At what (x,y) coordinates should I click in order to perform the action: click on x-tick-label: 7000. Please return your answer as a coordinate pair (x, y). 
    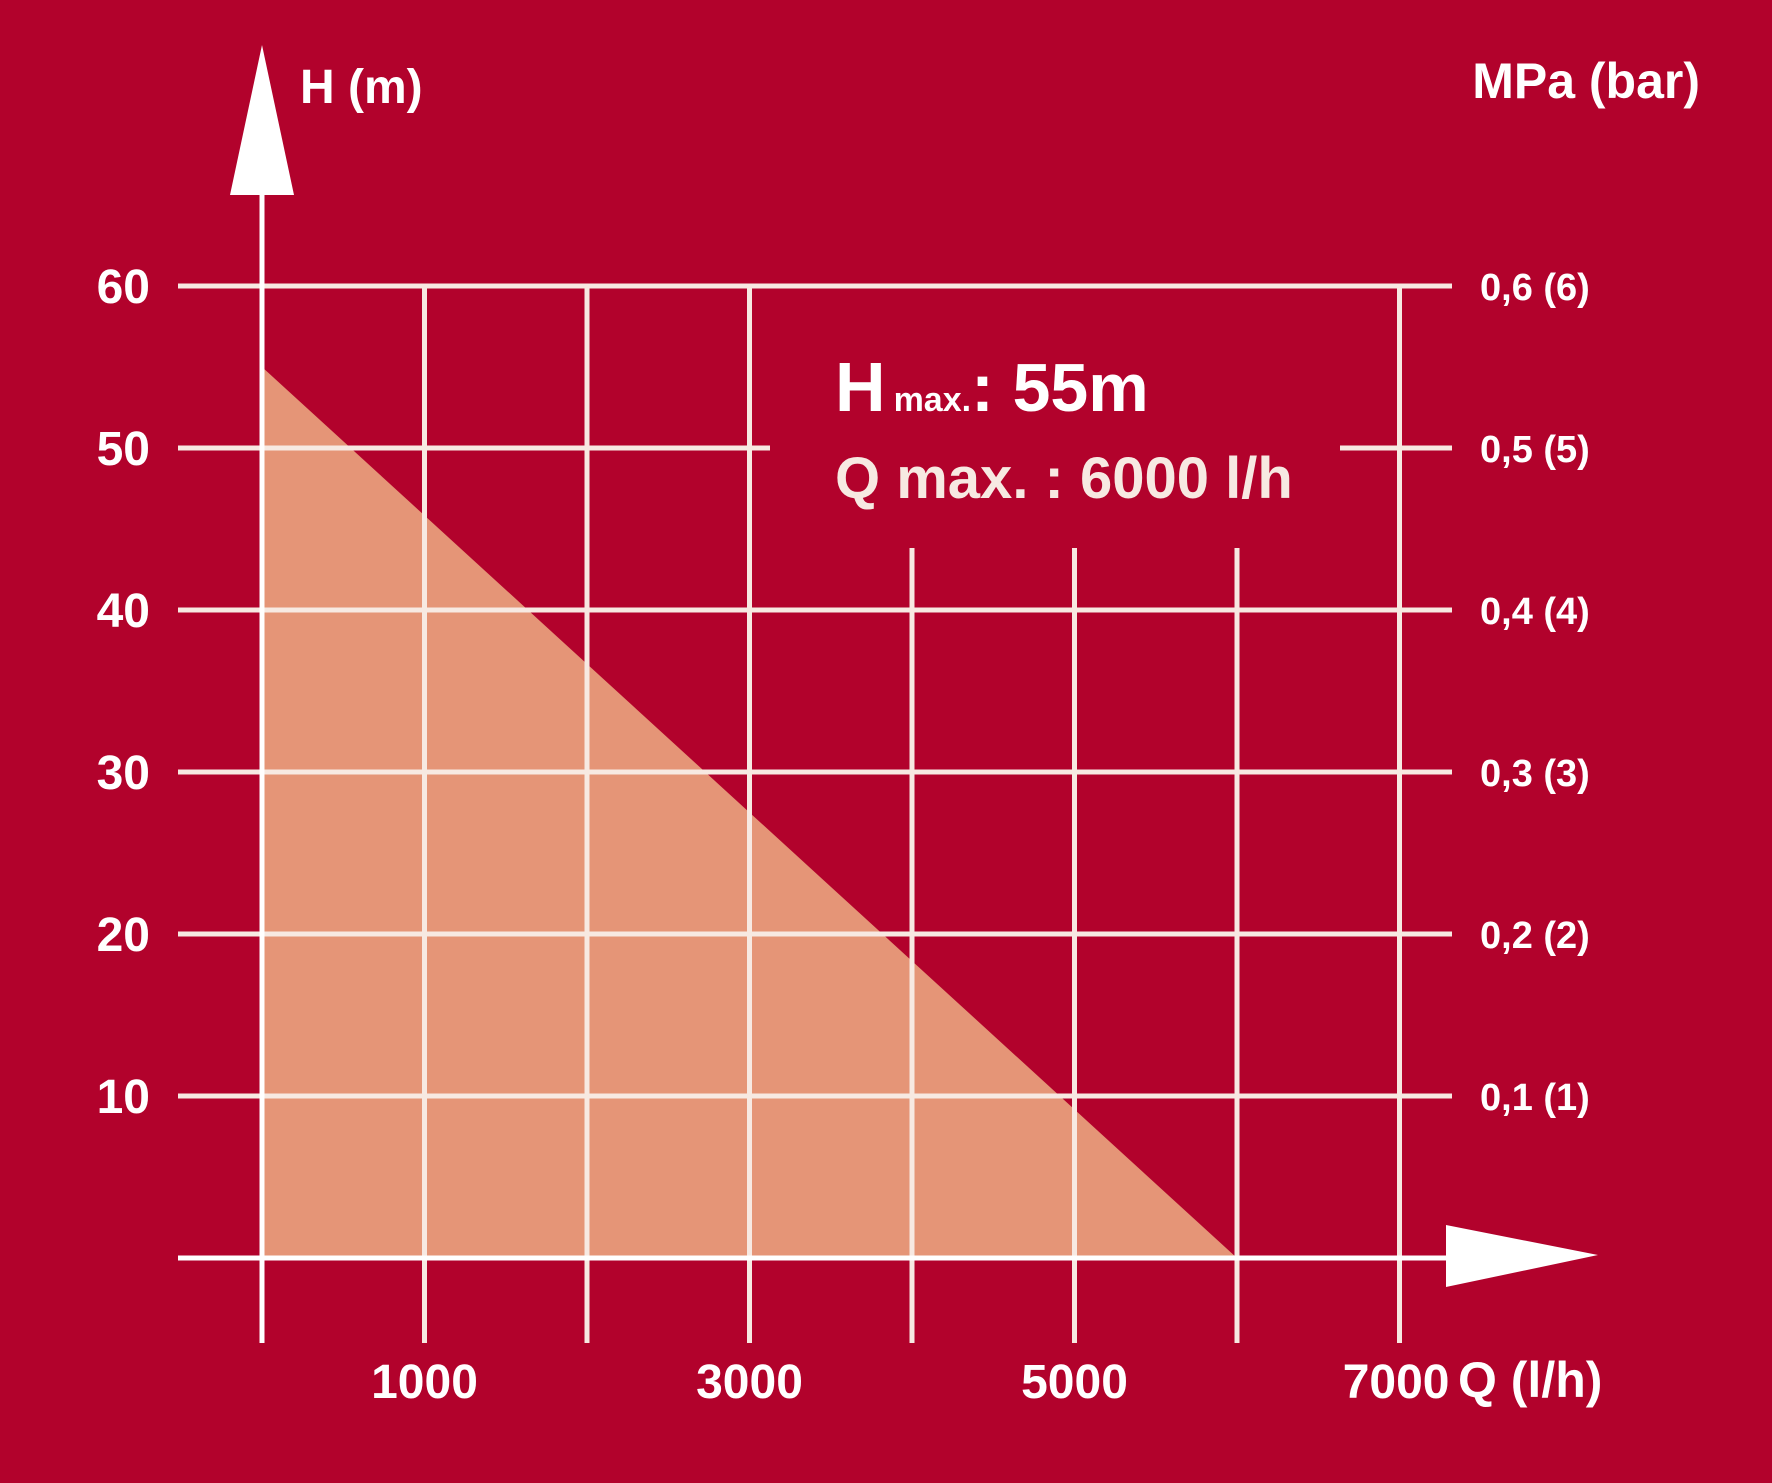
    Looking at the image, I should click on (1396, 1382).